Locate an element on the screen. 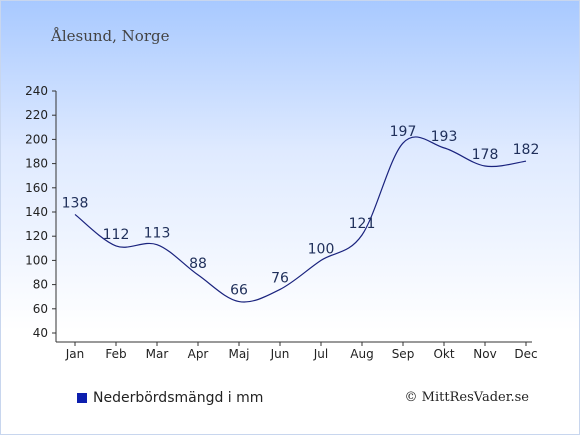 The height and width of the screenshot is (435, 580). x-tick-label: Jul is located at coordinates (320, 354).